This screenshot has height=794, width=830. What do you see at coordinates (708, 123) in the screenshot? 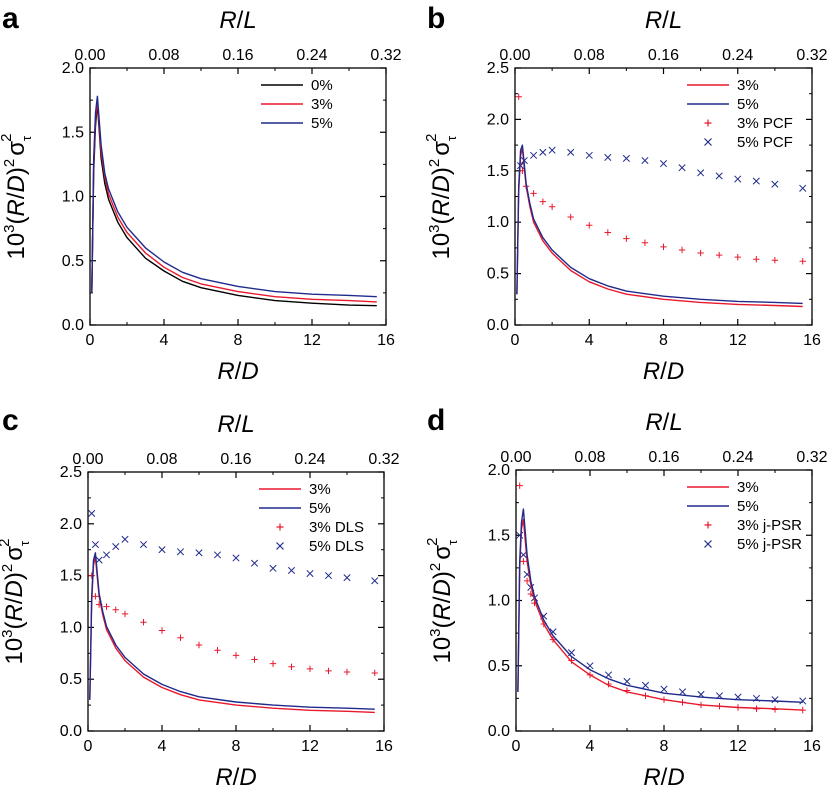
I see `legend-swatch-3pct-pcf` at bounding box center [708, 123].